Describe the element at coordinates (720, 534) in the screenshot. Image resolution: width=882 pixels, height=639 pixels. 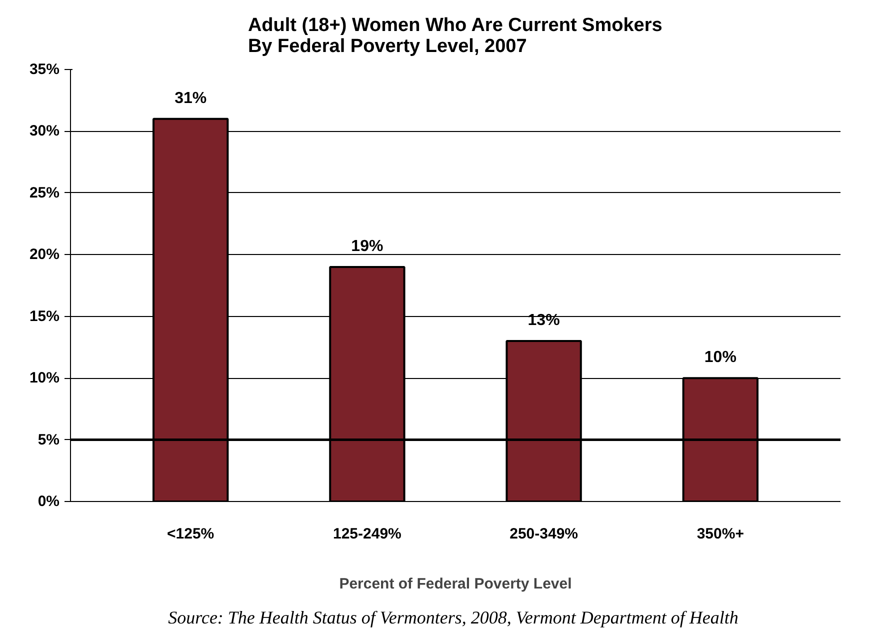
I see `x-tick-label: 350%+` at that location.